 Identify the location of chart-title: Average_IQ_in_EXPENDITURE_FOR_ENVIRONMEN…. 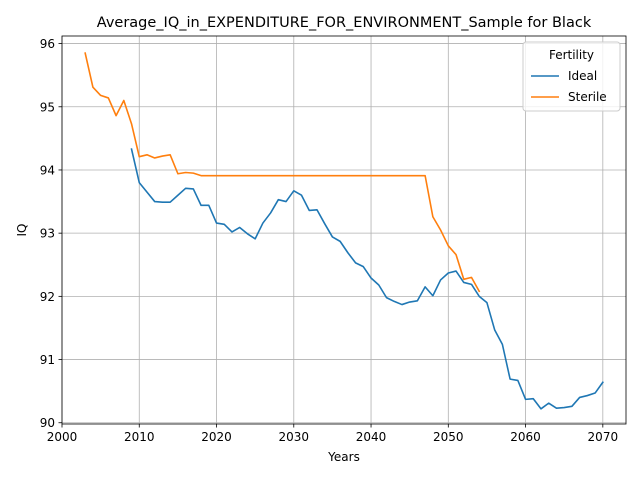
(344, 23).